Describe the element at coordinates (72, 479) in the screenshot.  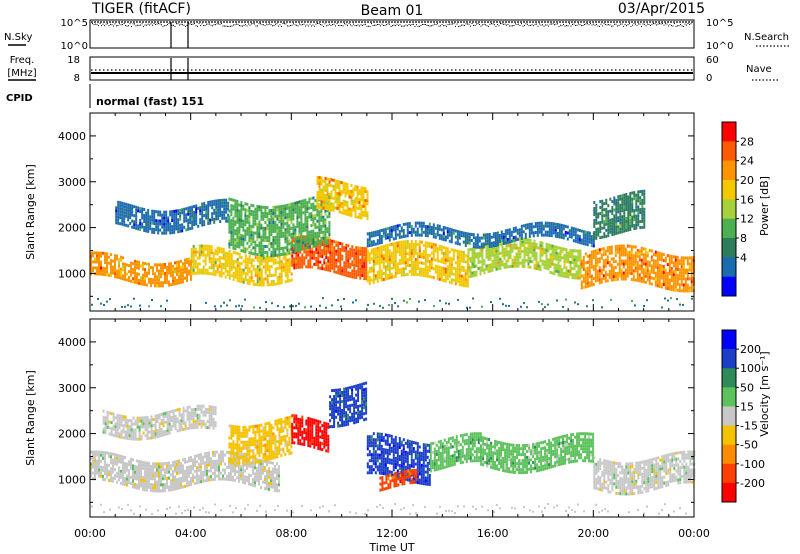
I see `vel-ytick-label-3: 1000` at that location.